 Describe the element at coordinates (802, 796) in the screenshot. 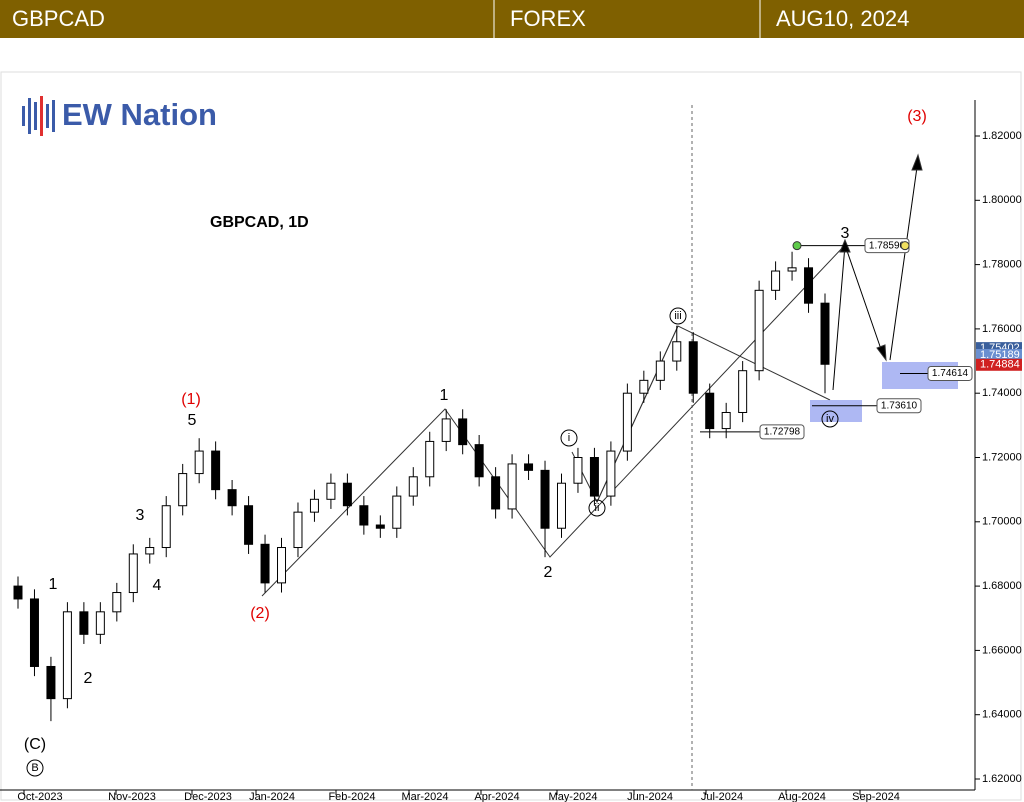

I see `x-tick-label: Aug-2024` at that location.